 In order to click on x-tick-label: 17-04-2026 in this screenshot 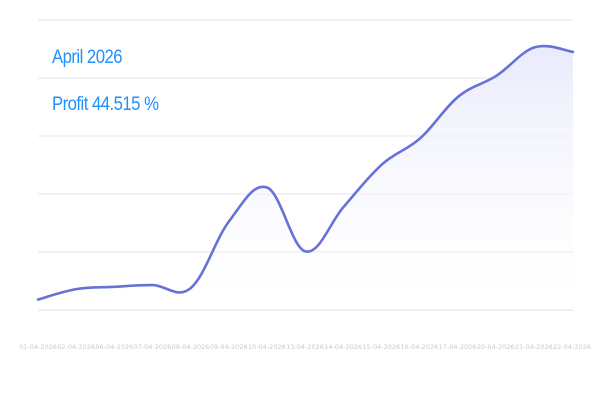, I will do `click(458, 347)`.